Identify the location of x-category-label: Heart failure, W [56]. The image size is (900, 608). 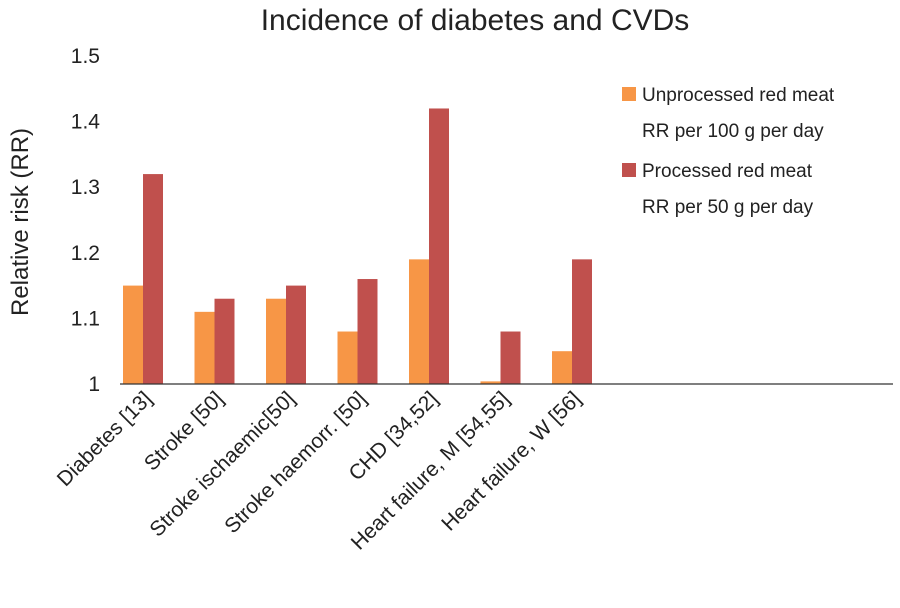
(511, 461).